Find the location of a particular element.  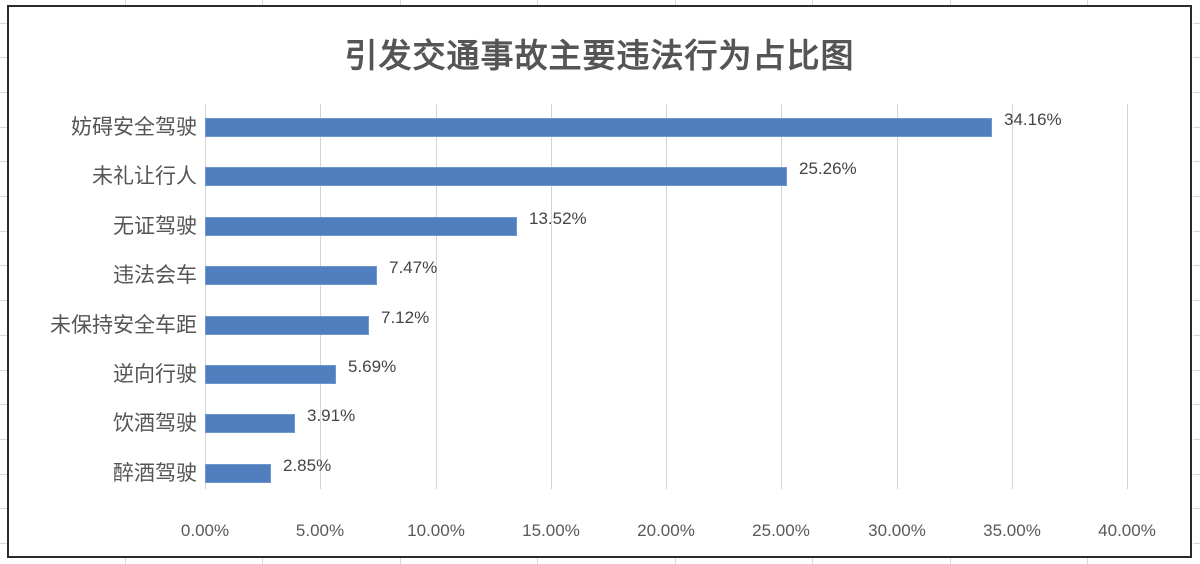

data-label: 25.26% is located at coordinates (828, 168).